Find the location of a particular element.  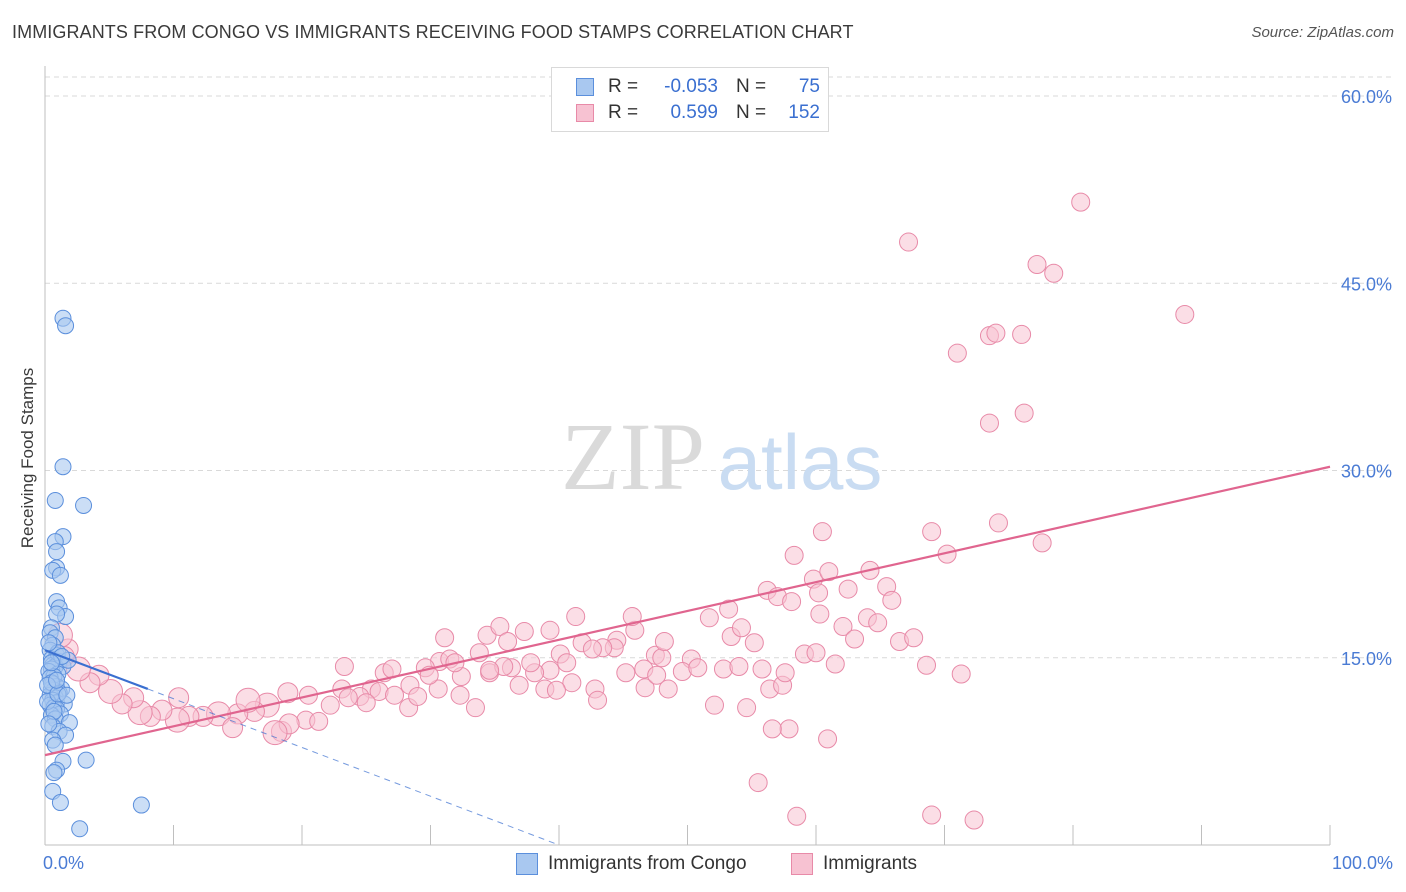

legend-r-value: 0.599 is located at coordinates (694, 112).